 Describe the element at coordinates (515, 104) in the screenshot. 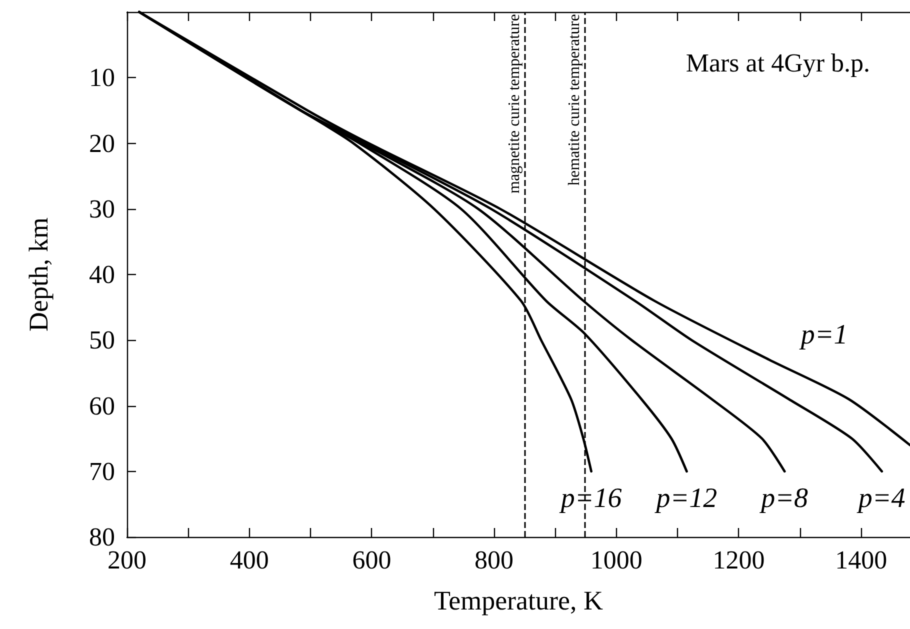

I see `ref-line-label: magnetite curie temperature` at that location.